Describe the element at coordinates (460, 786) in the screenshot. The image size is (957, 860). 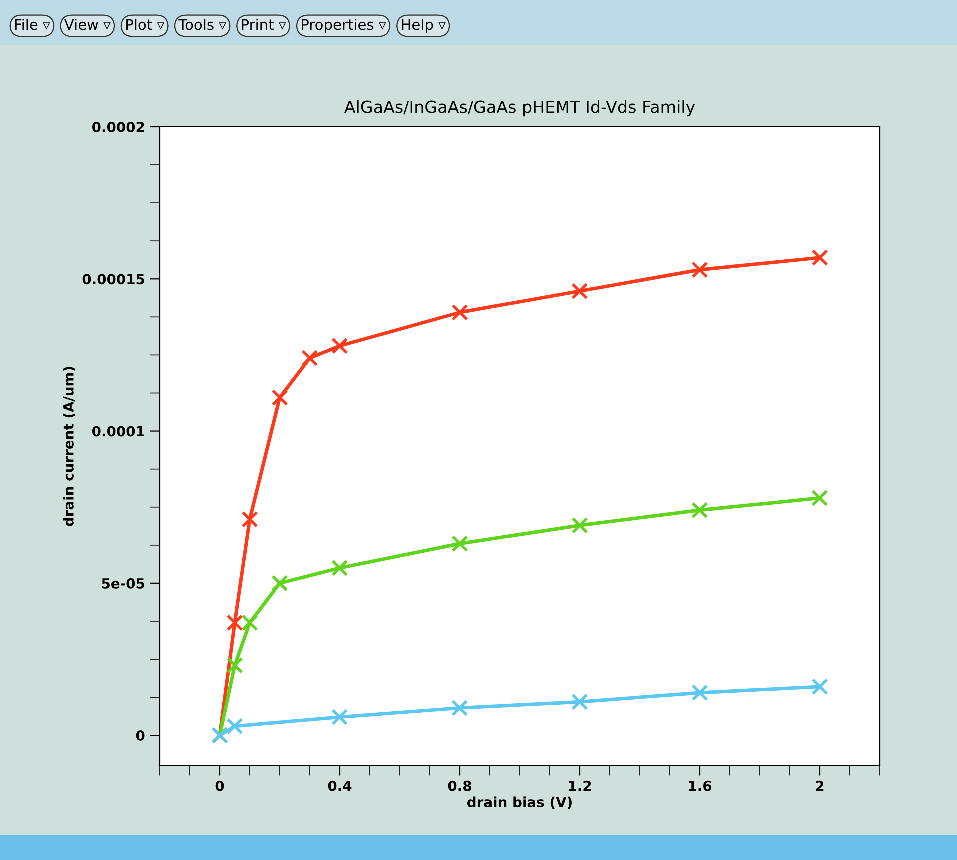
I see `x-tick-label: 0.8` at that location.